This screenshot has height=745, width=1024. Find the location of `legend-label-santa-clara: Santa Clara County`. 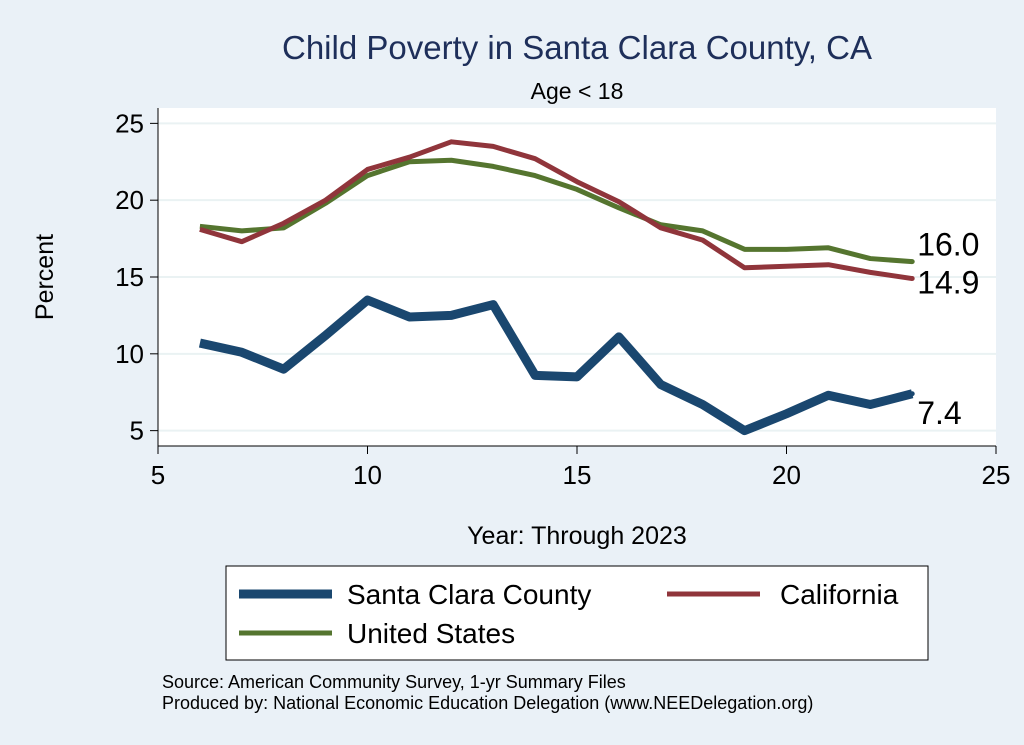

legend-label-santa-clara: Santa Clara County is located at coordinates (469, 594).